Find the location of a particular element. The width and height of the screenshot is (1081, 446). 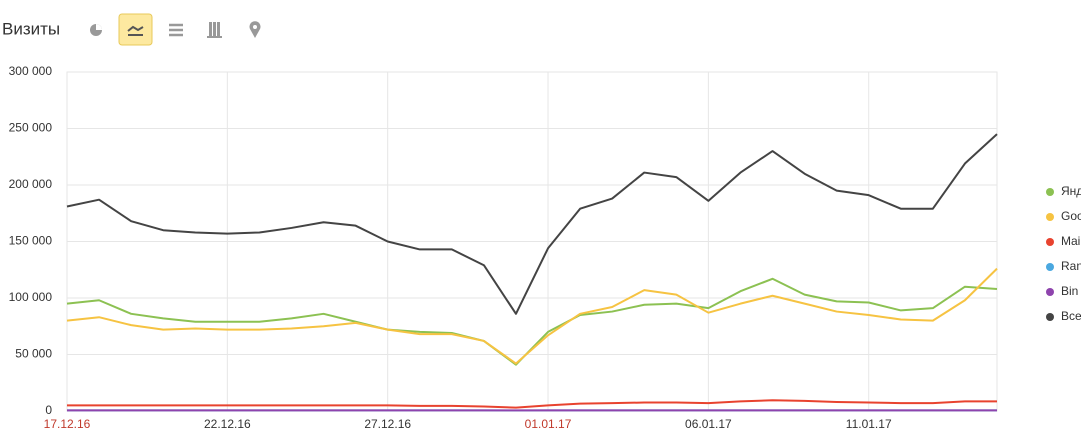

y-tick-label: 250 000 is located at coordinates (31, 128).